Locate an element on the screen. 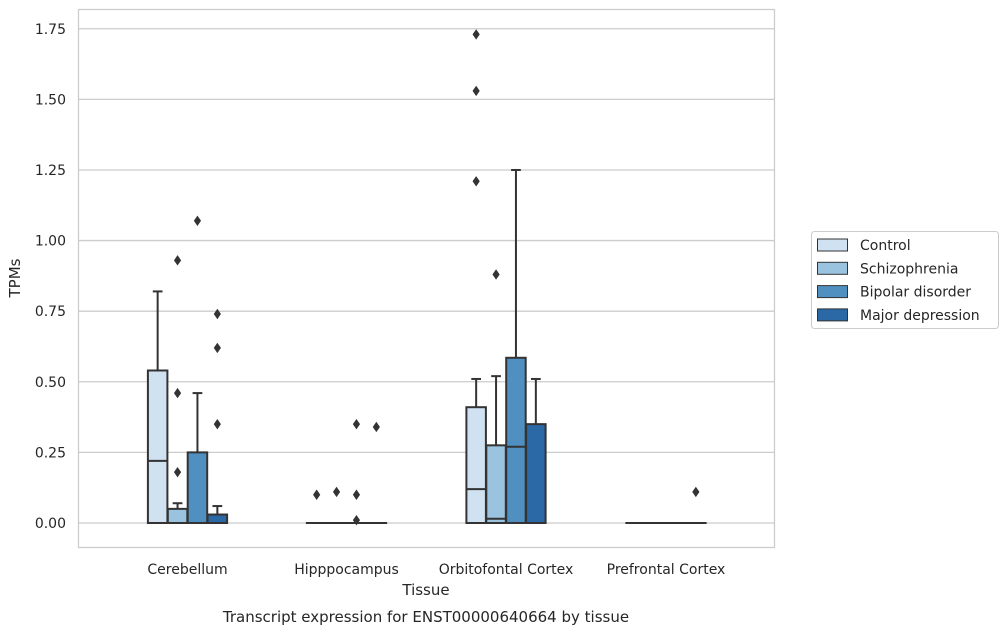  y-tick-label: 1.75 is located at coordinates (50, 30).